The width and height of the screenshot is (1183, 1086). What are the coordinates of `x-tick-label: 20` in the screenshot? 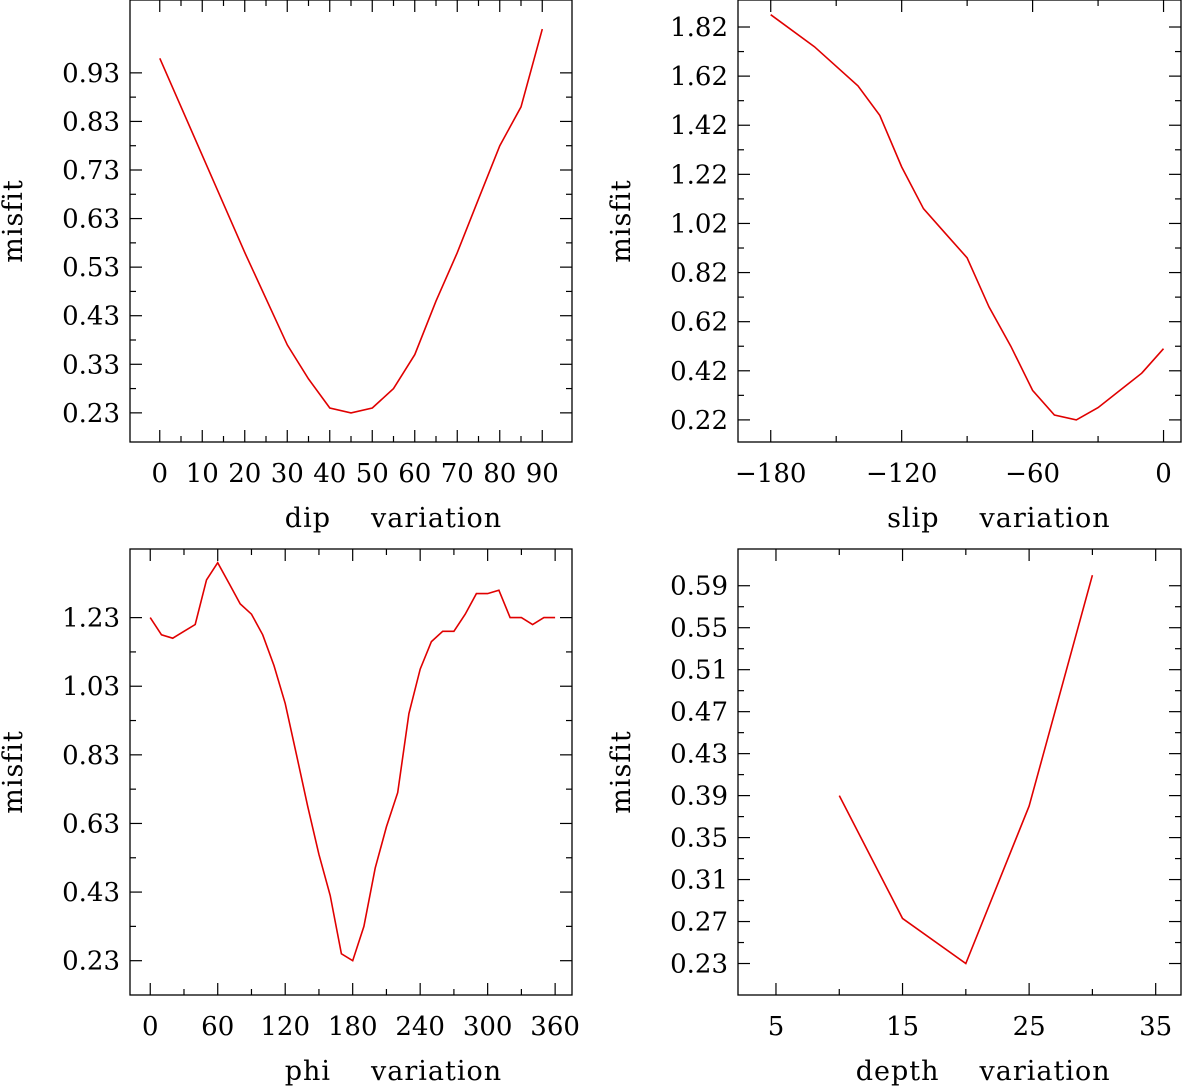 It's located at (244, 474).